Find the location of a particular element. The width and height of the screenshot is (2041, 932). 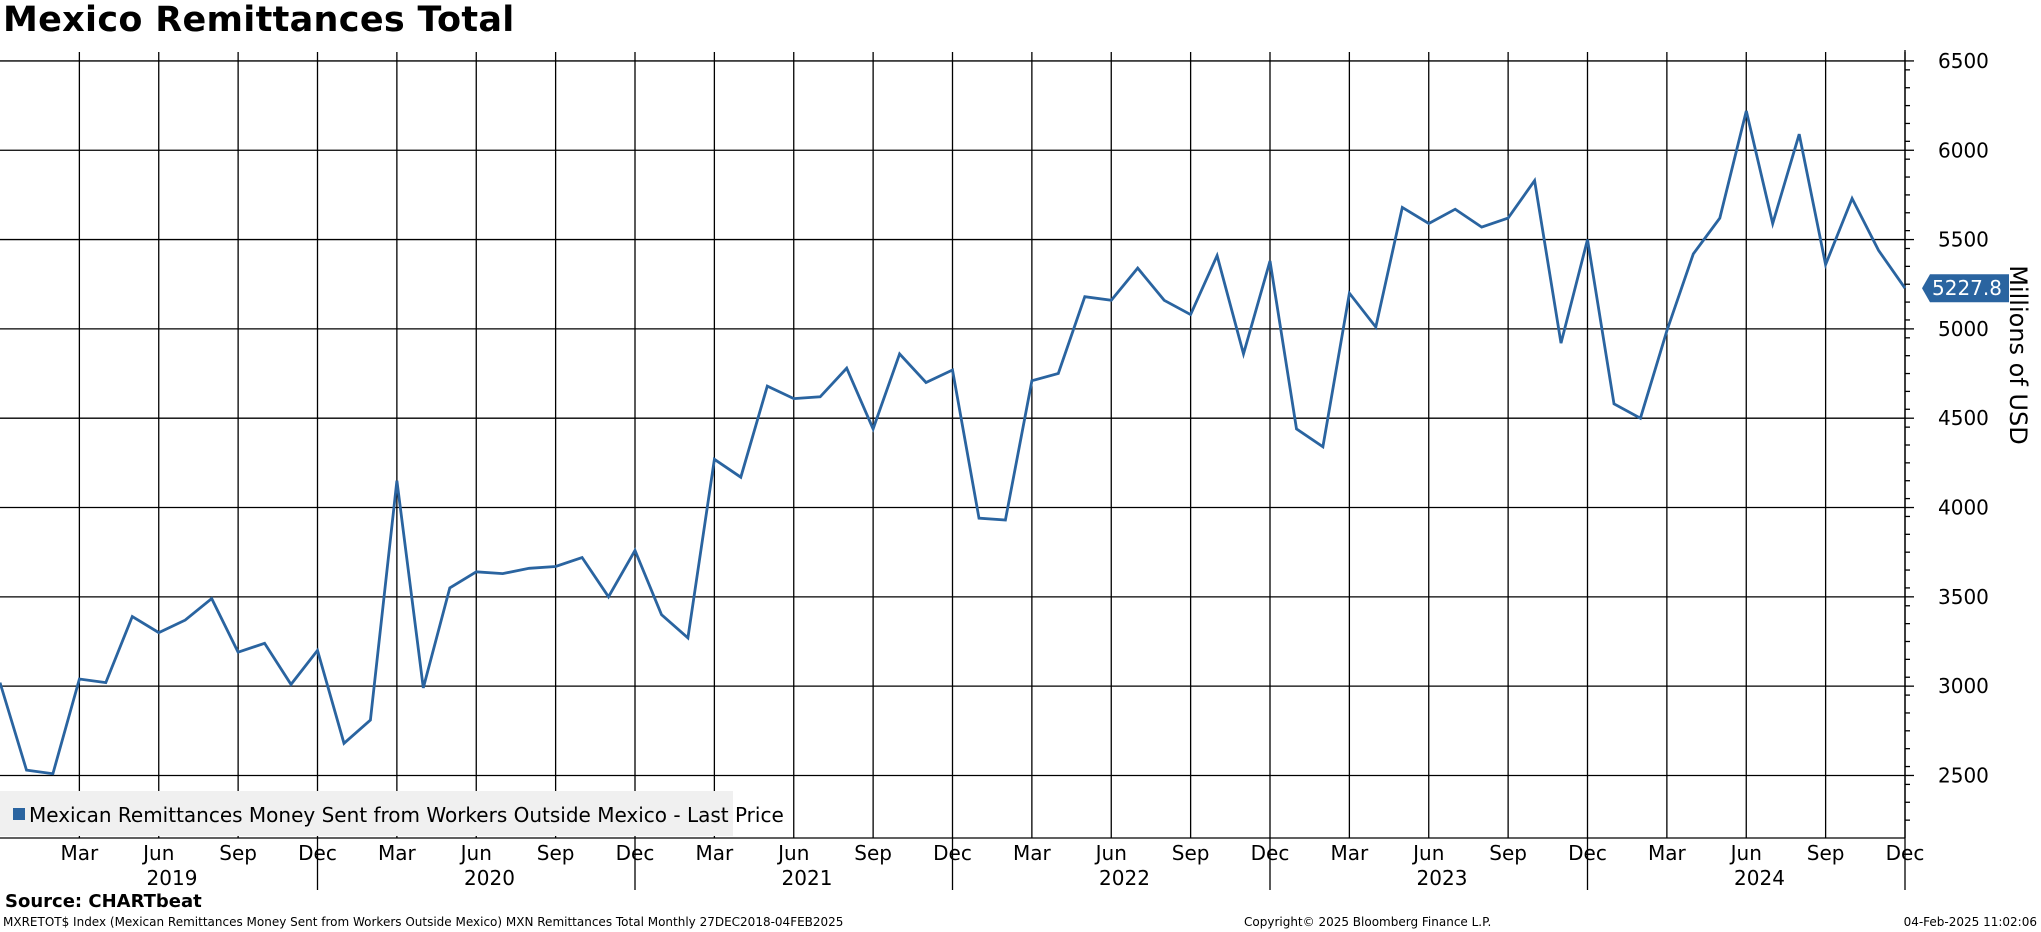

x-year-label: 2022 is located at coordinates (1124, 878).